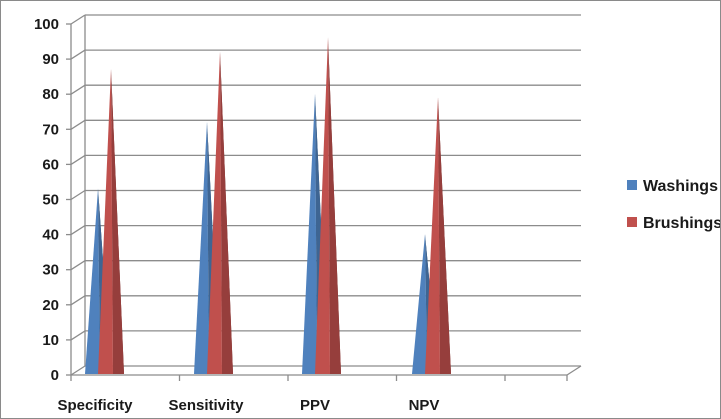 The width and height of the screenshot is (721, 419). What do you see at coordinates (673, 205) in the screenshot?
I see `legend: Washings Brushings` at bounding box center [673, 205].